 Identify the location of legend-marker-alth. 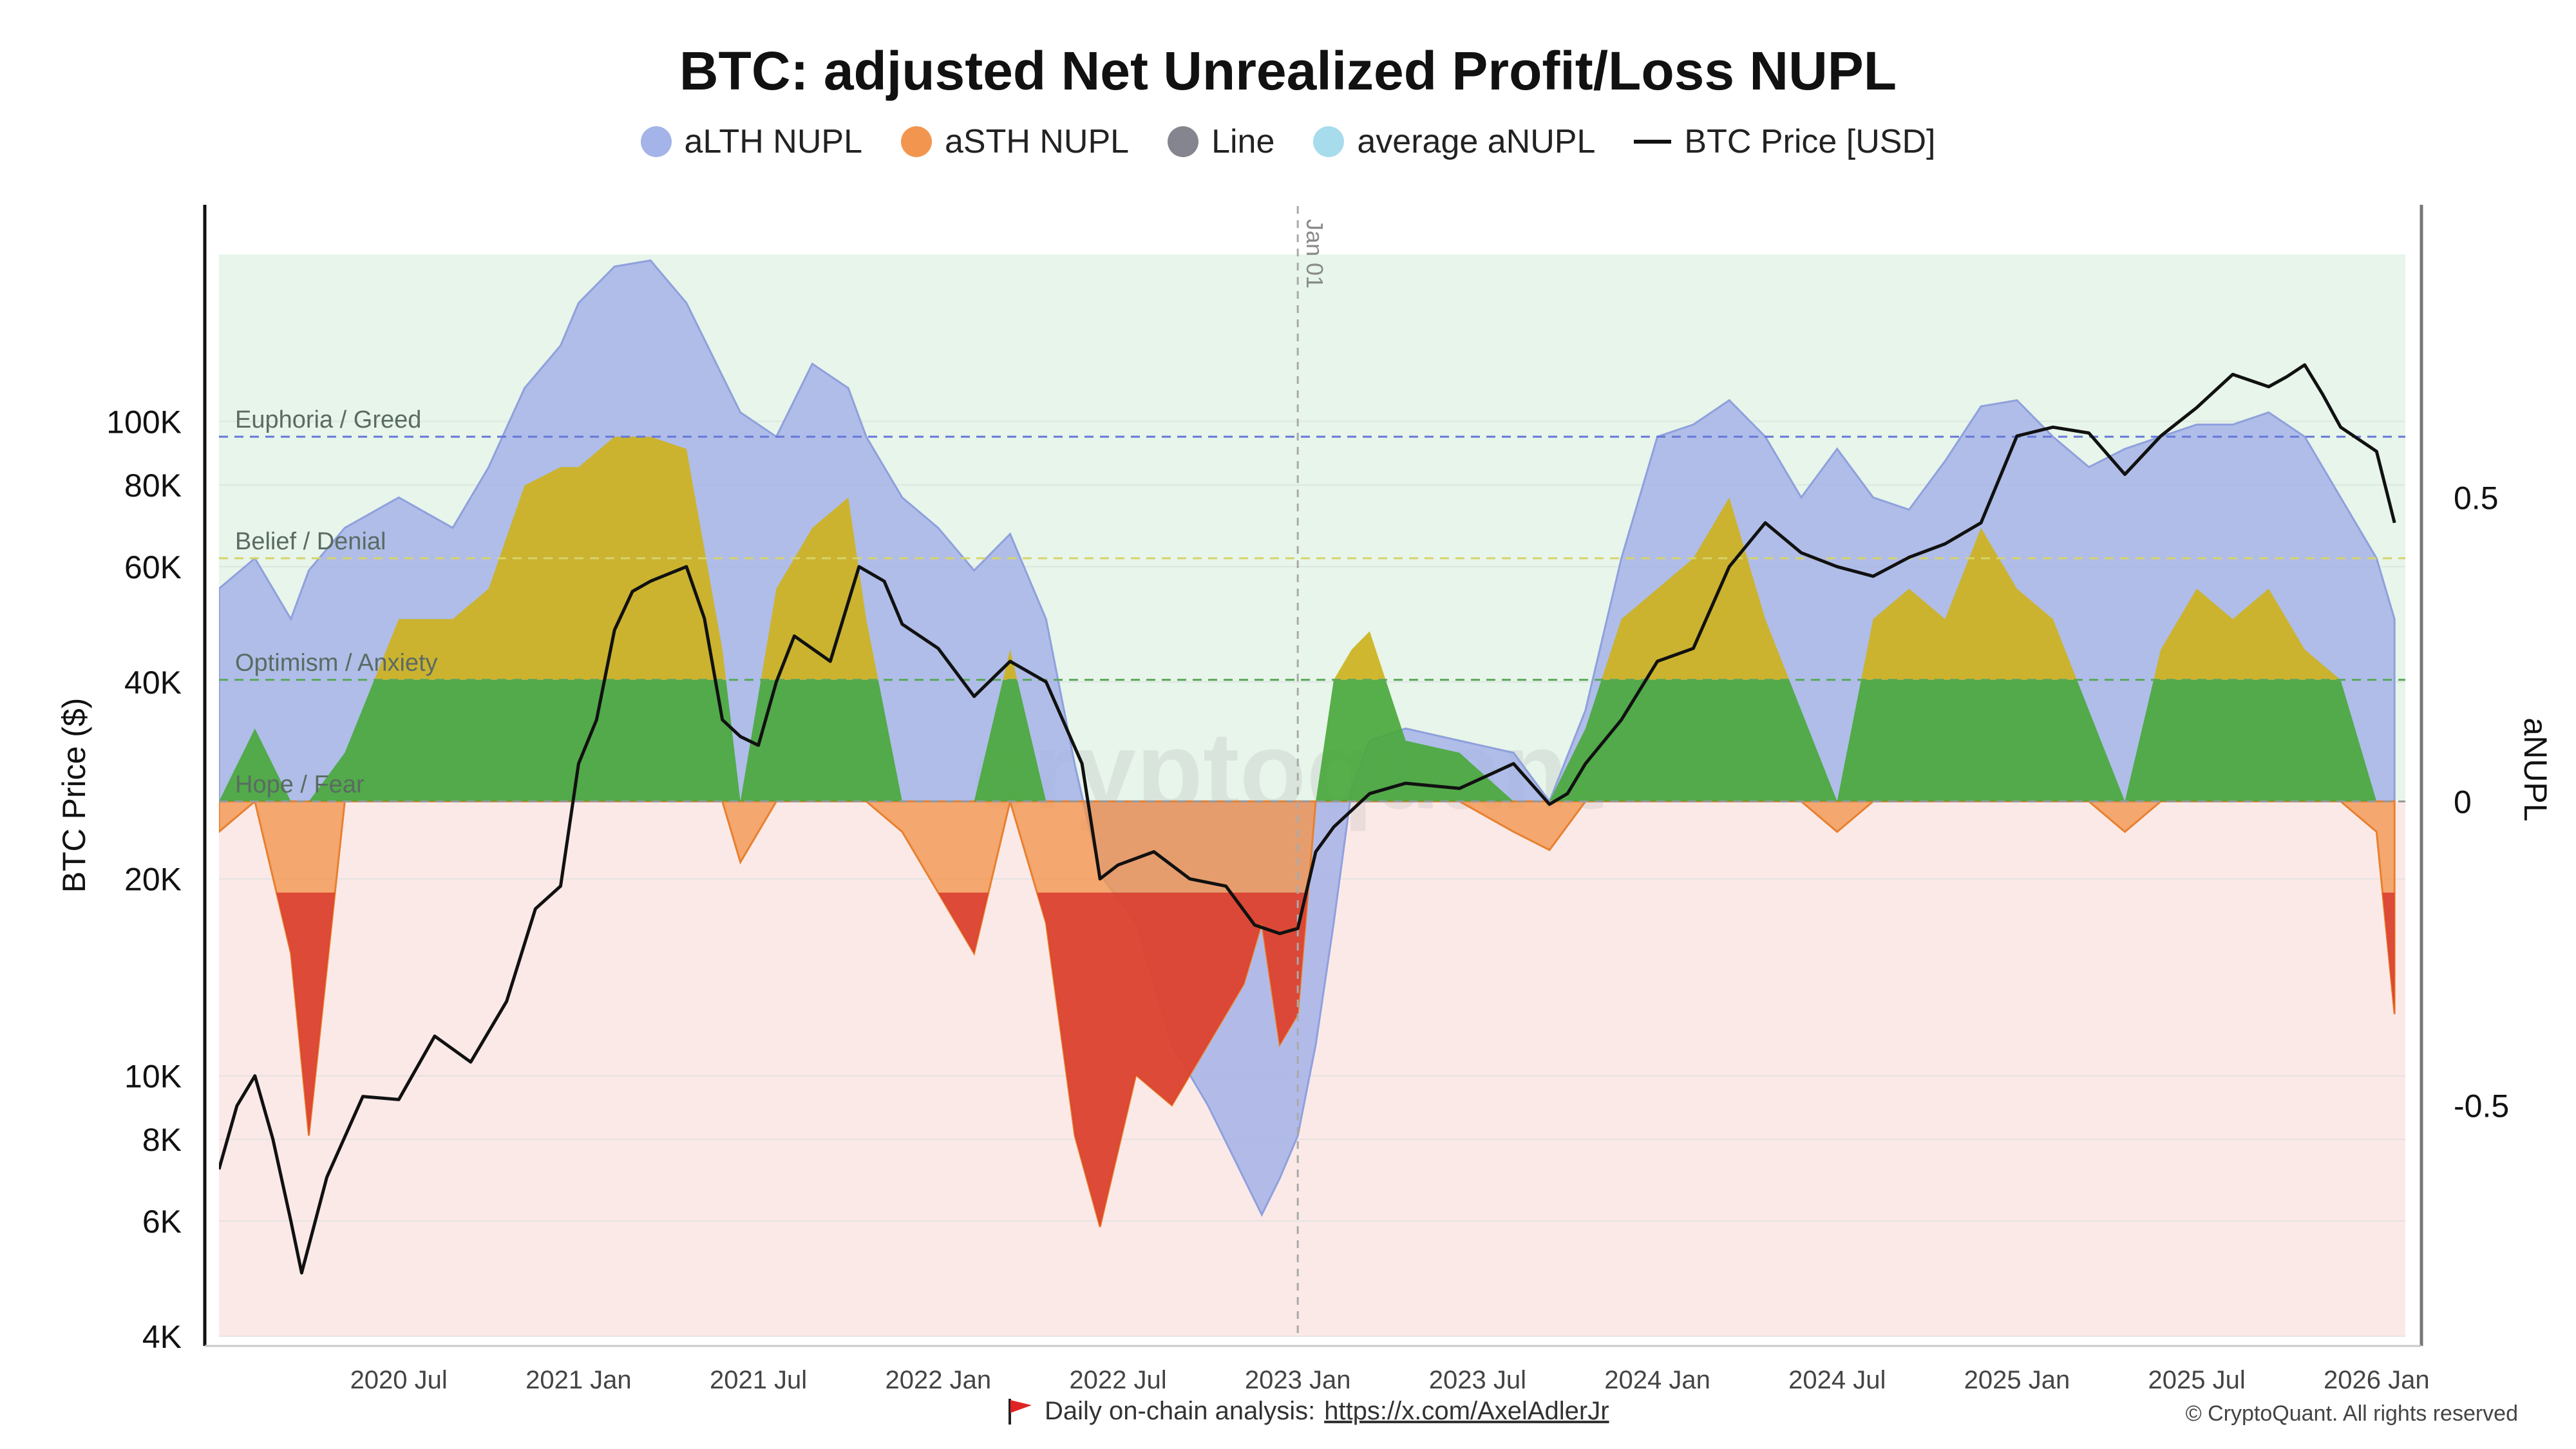
(656, 141).